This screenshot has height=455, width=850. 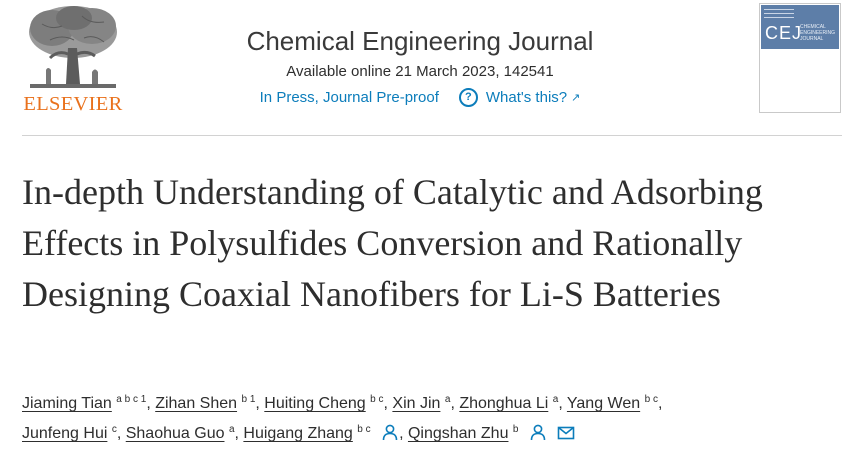 What do you see at coordinates (504, 403) in the screenshot?
I see `author-name: Zhonghua Li` at bounding box center [504, 403].